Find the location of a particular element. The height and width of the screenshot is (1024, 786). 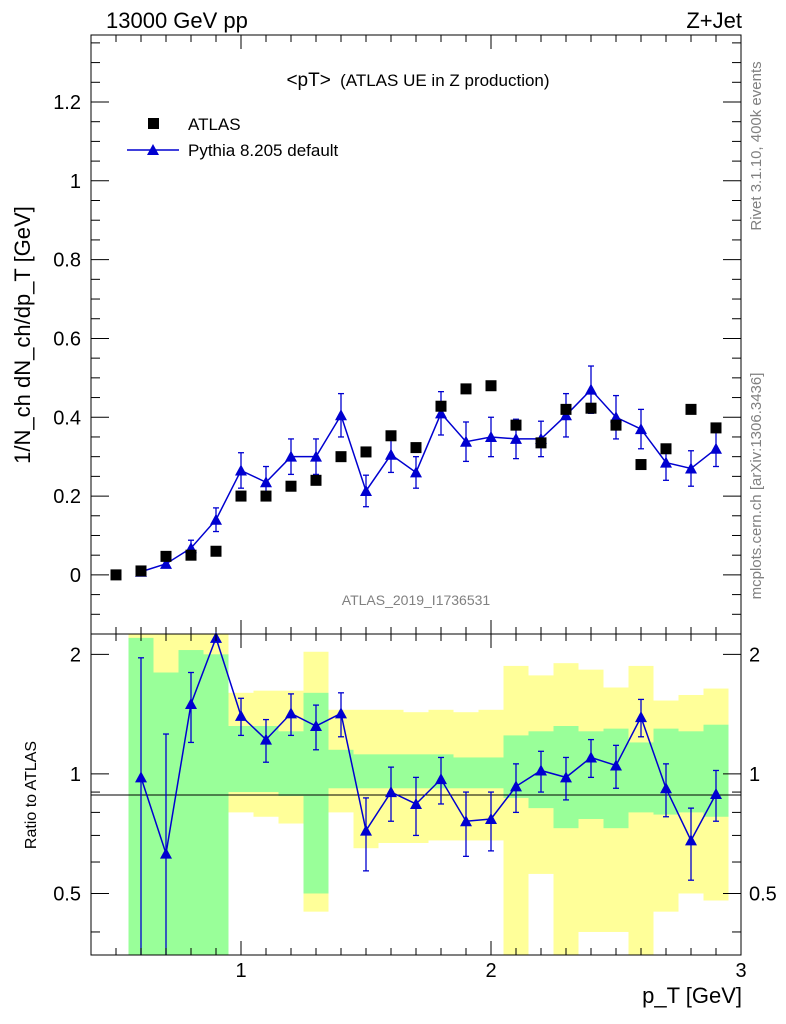

y-tick-label: 0.6 is located at coordinates (67, 339).